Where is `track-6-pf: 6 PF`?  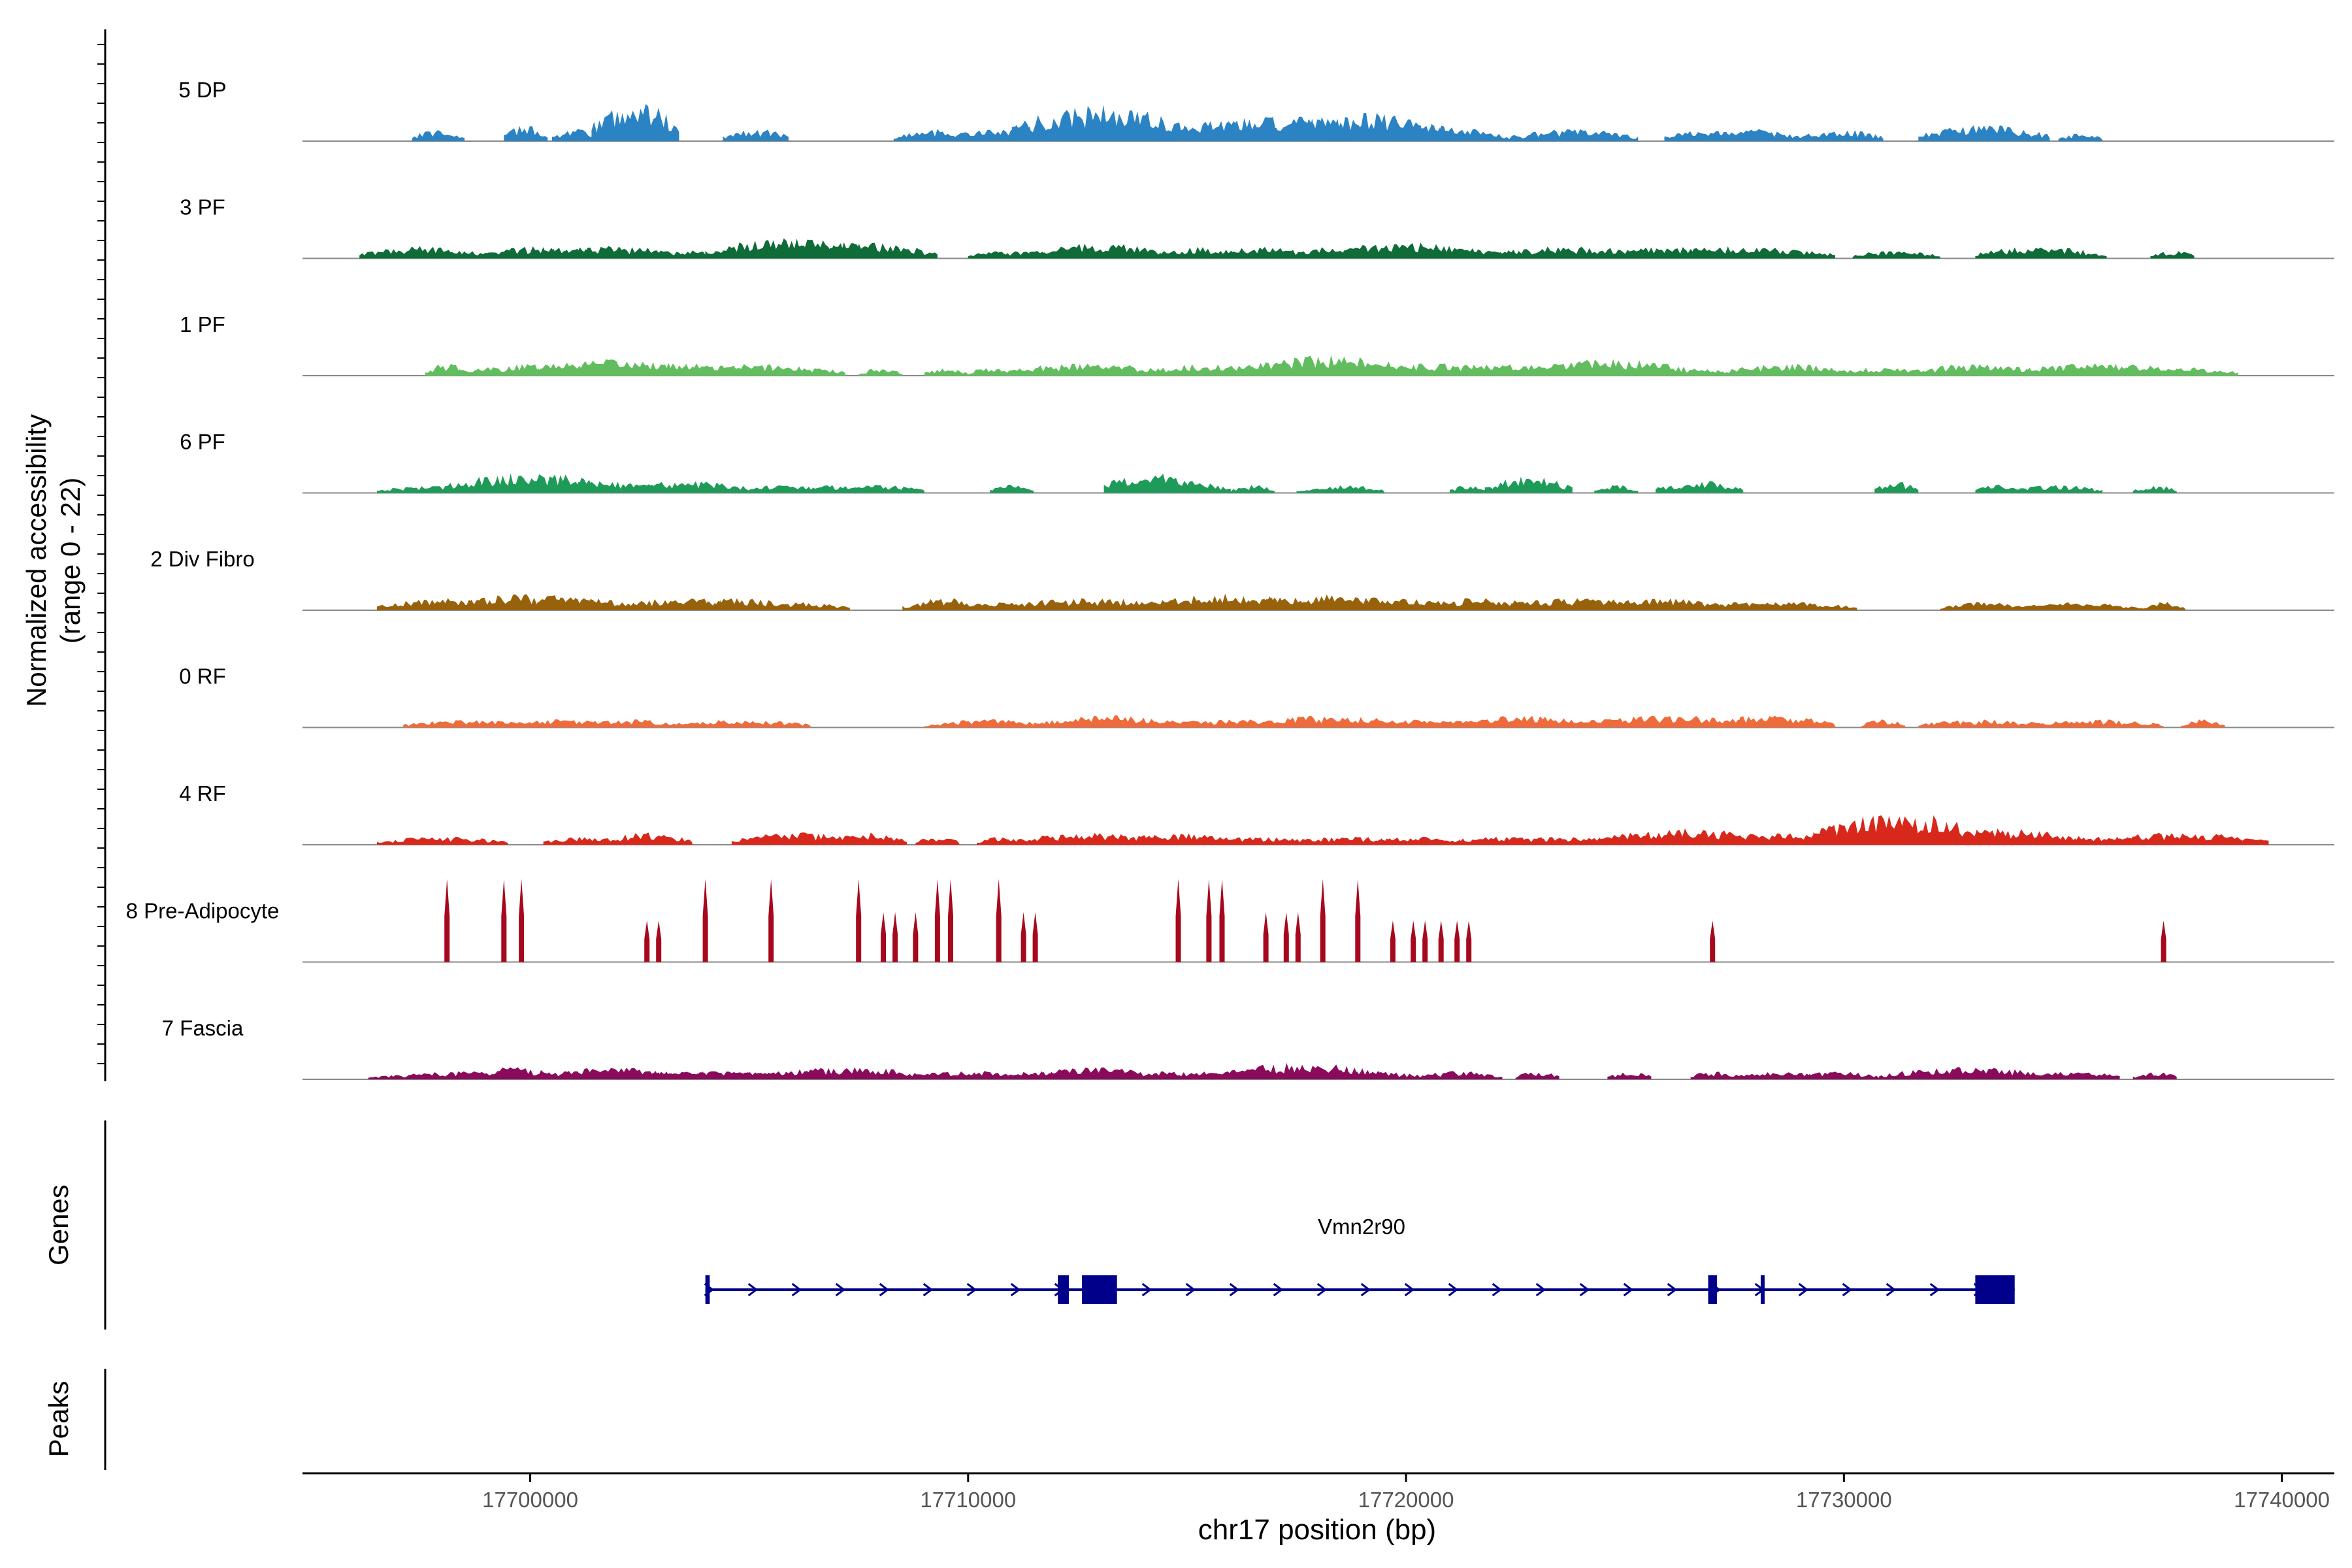
track-6-pf: 6 PF is located at coordinates (1257, 462).